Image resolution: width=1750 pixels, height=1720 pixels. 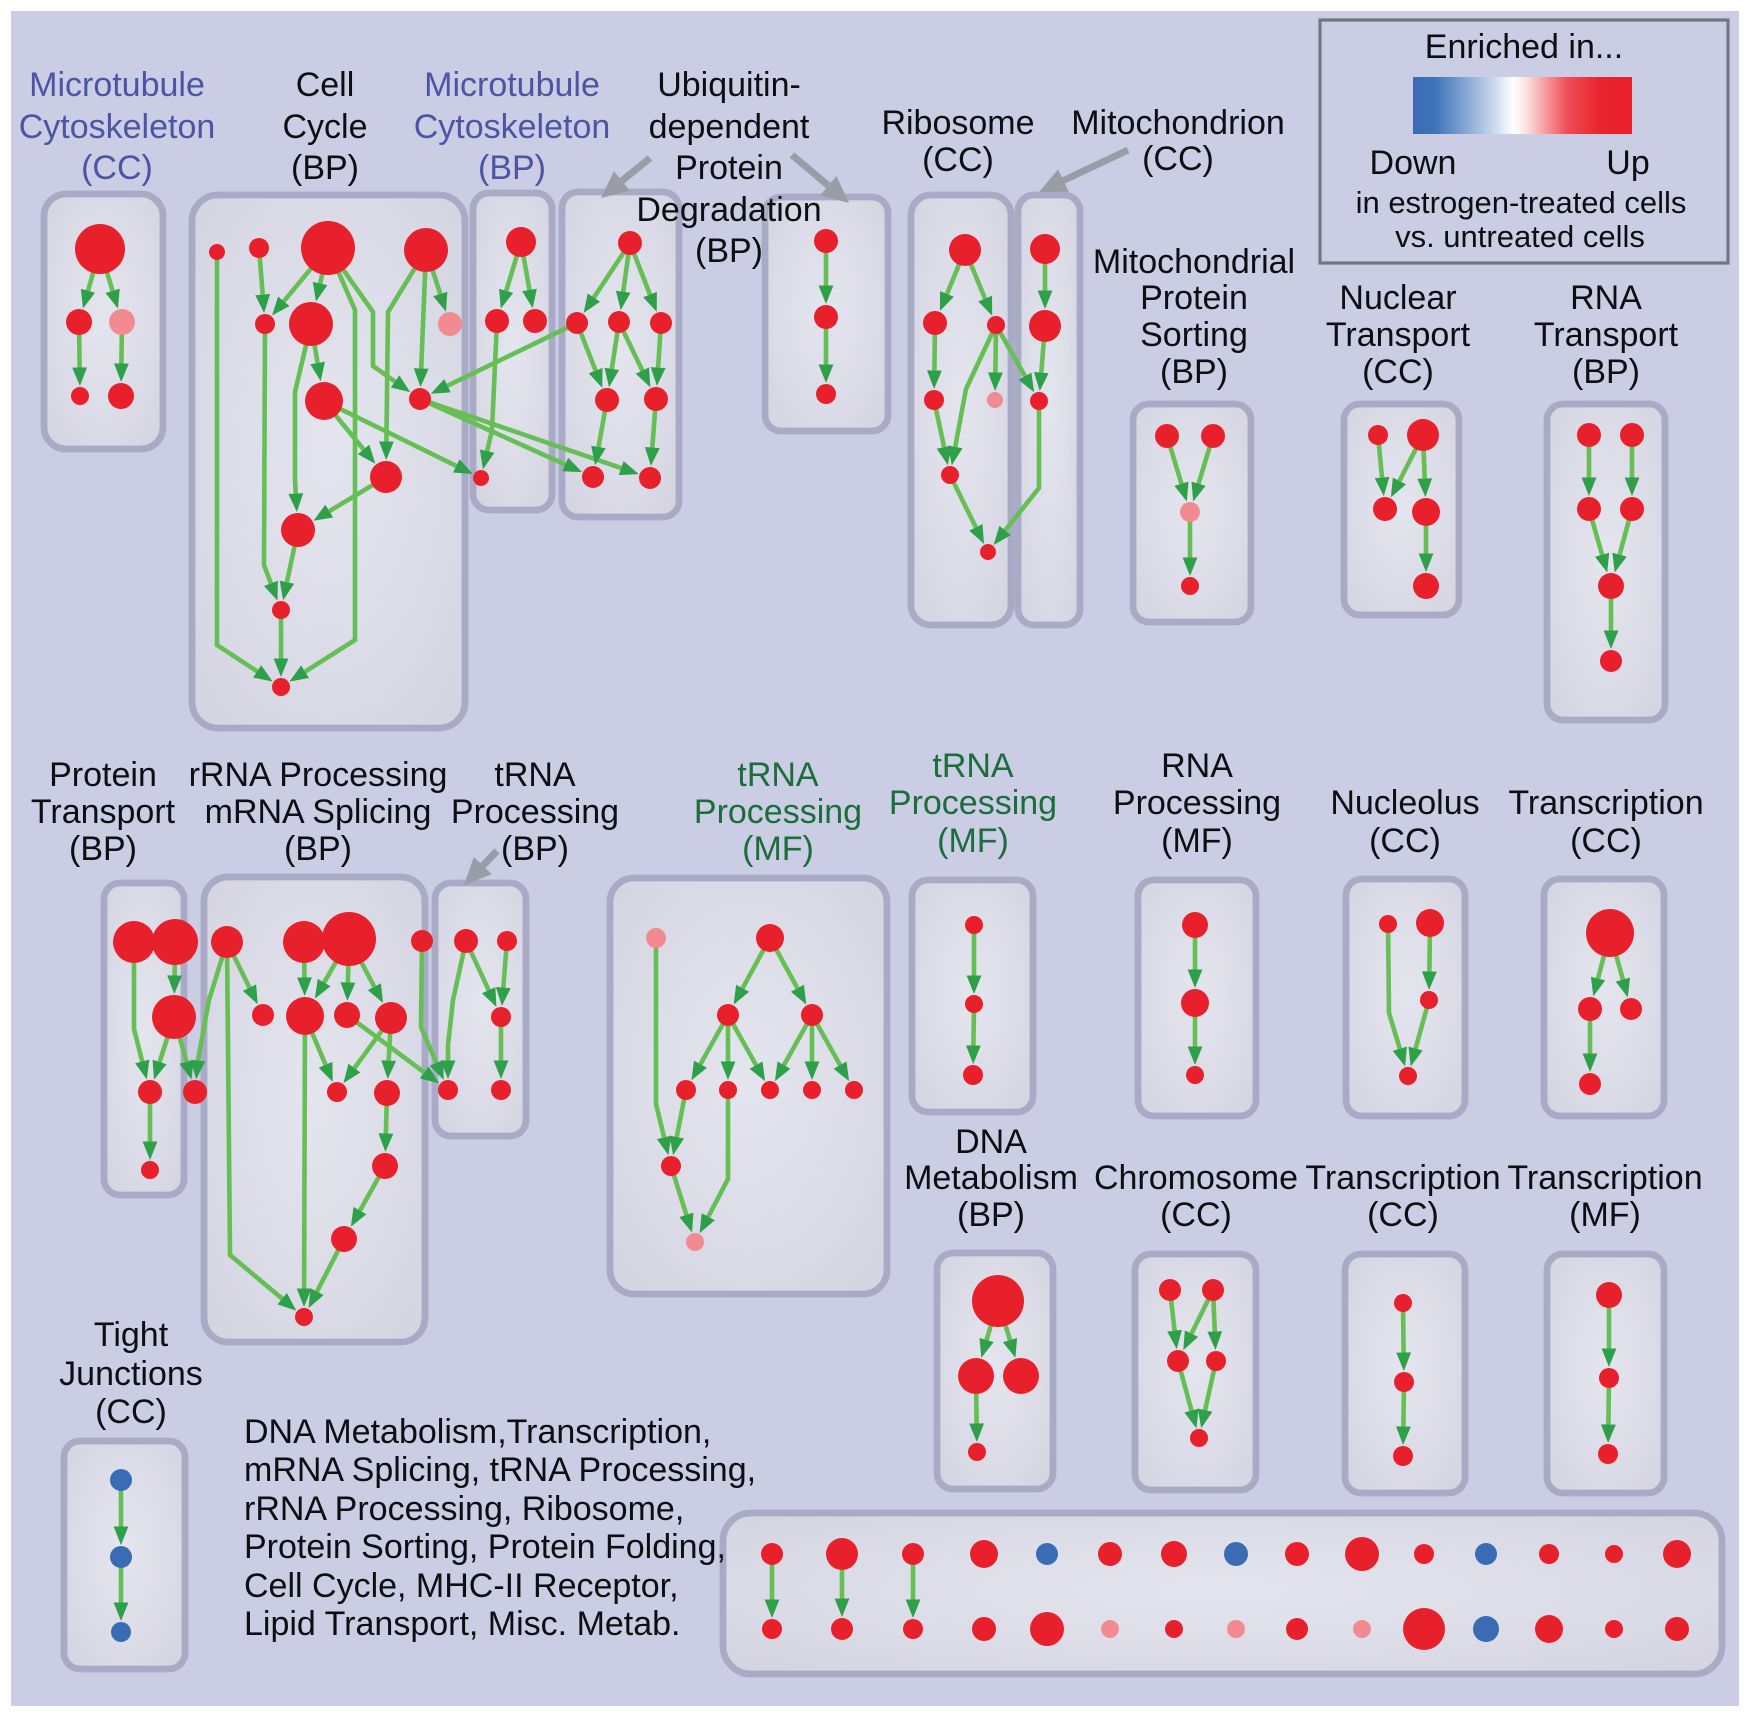 I want to click on svg-text: mRNA Splicing, so click(x=318, y=812).